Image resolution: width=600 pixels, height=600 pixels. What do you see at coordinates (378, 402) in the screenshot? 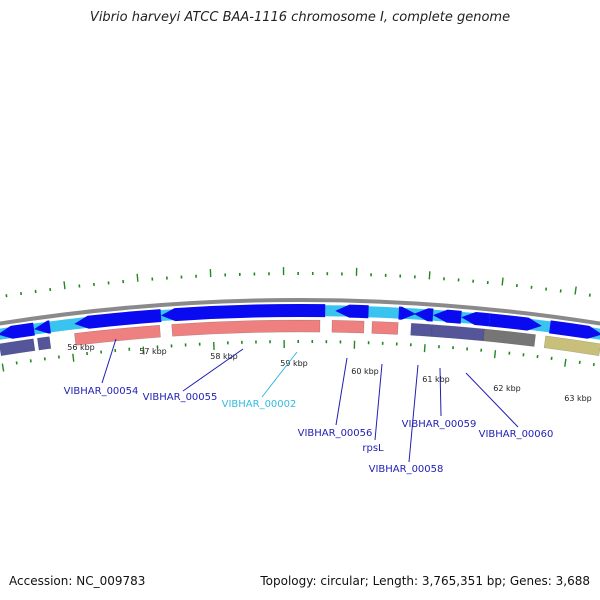
I see `leader-line-rpsl` at bounding box center [378, 402].